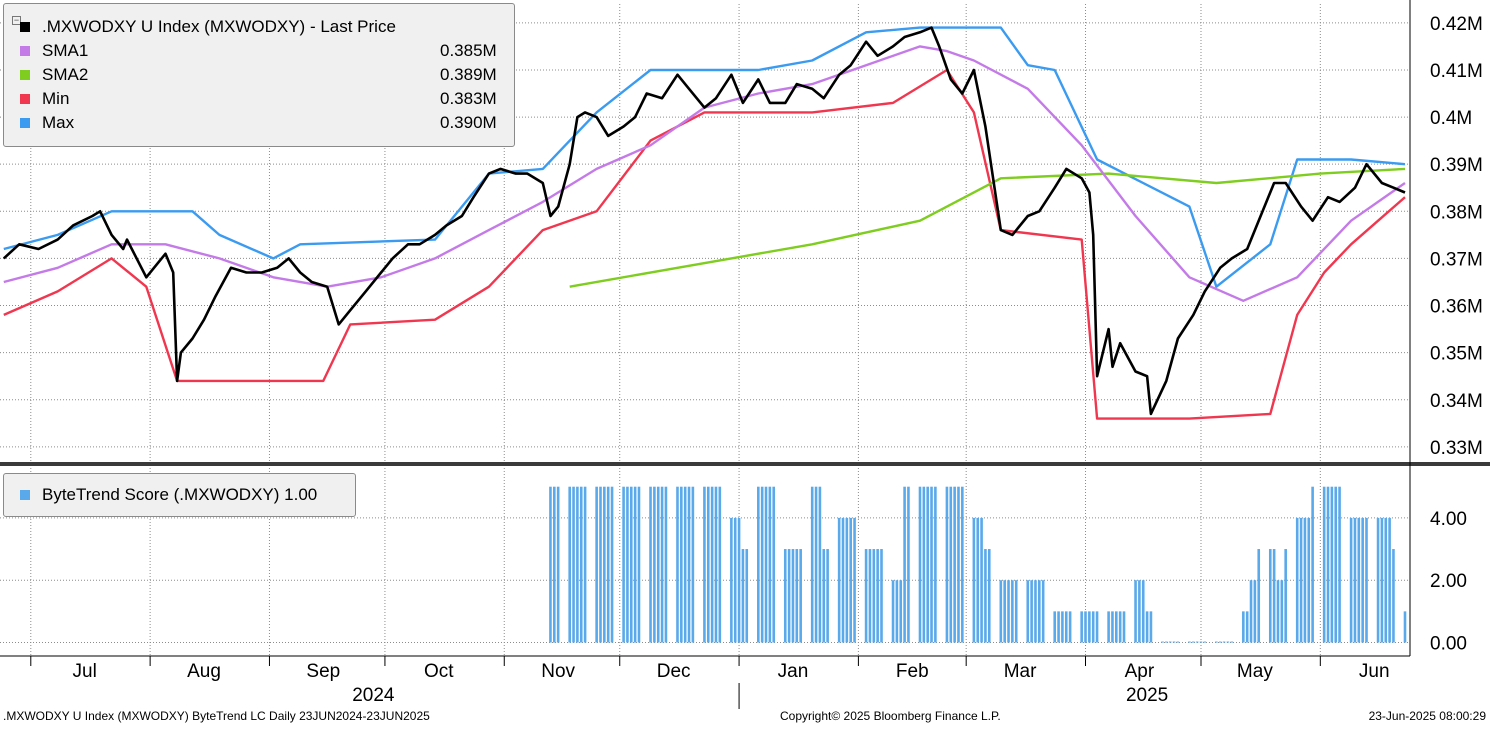  I want to click on price-tick-label: 0.4M, so click(1451, 118).